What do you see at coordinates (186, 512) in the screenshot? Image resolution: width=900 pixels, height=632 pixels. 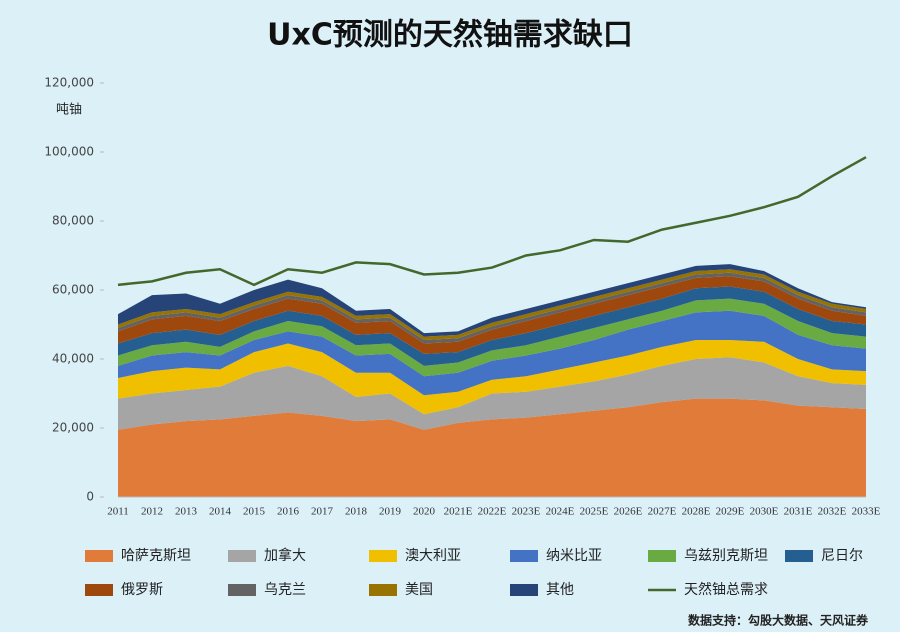 I see `x-tick-label: 2013` at bounding box center [186, 512].